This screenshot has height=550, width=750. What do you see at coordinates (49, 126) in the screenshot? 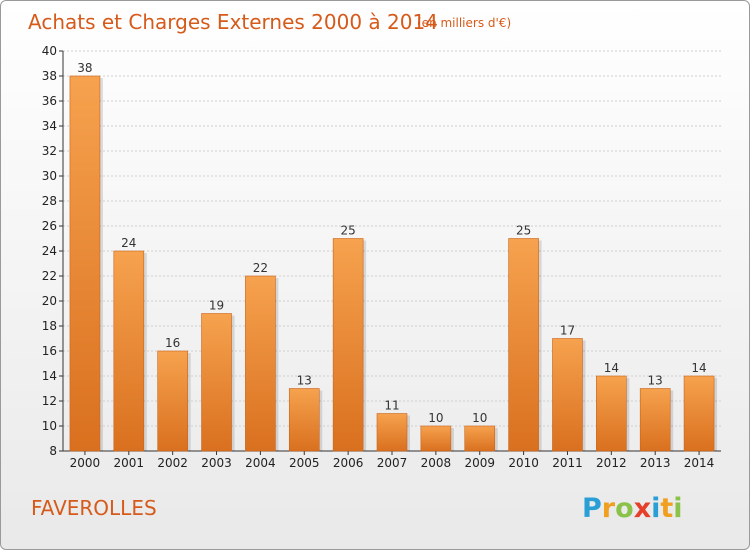
I see `y-tick-label: 34` at bounding box center [49, 126].